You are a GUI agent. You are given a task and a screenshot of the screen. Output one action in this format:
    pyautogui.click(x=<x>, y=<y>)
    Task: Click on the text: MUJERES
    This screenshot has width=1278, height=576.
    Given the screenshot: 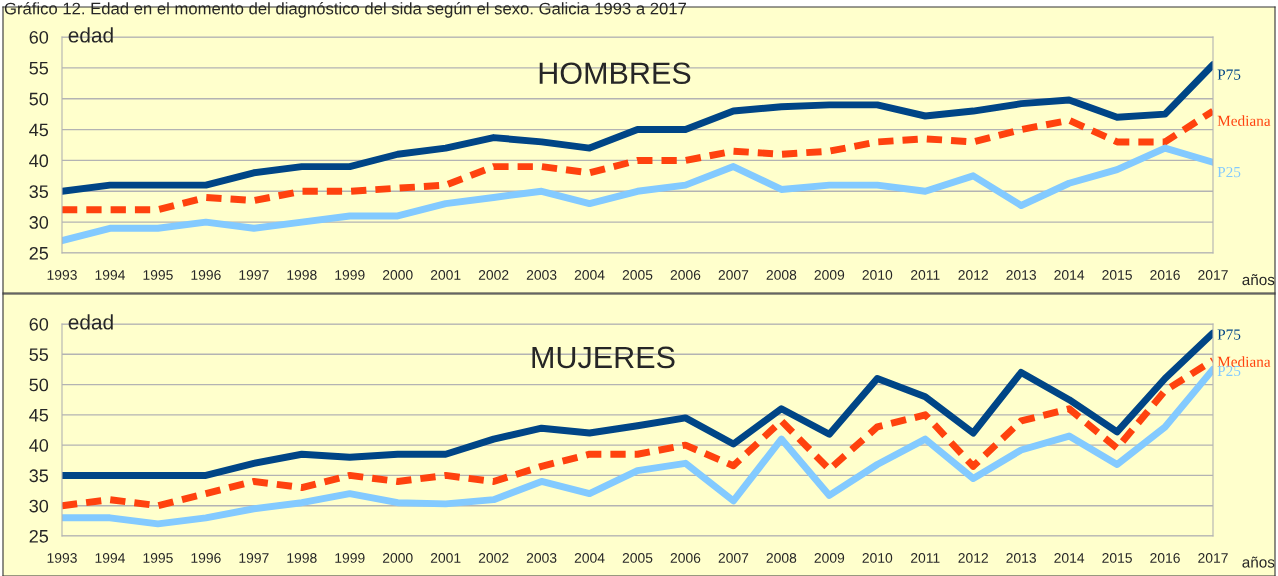 What is the action you would take?
    pyautogui.click(x=603, y=357)
    